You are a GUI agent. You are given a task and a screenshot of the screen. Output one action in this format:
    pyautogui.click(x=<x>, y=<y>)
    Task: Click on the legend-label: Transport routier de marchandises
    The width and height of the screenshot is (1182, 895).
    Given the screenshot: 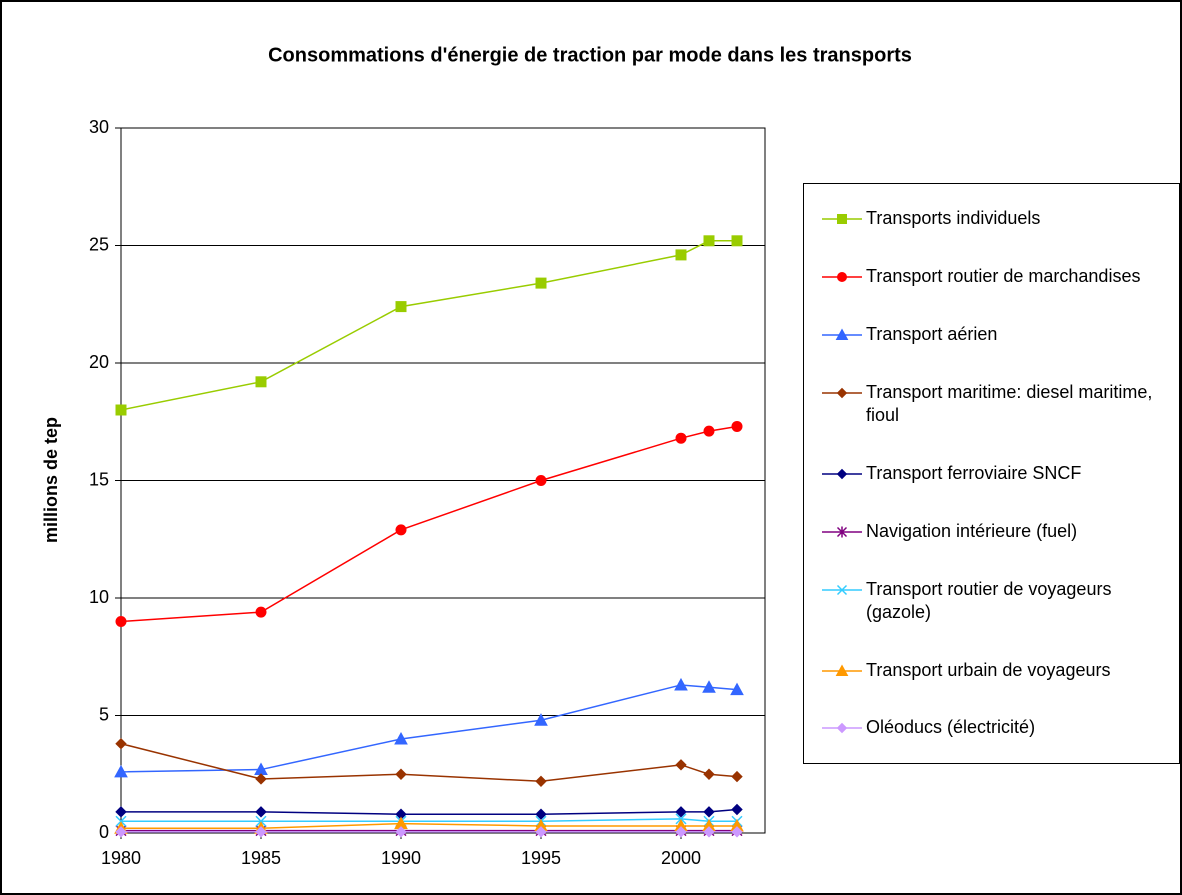 What is the action you would take?
    pyautogui.click(x=1003, y=276)
    